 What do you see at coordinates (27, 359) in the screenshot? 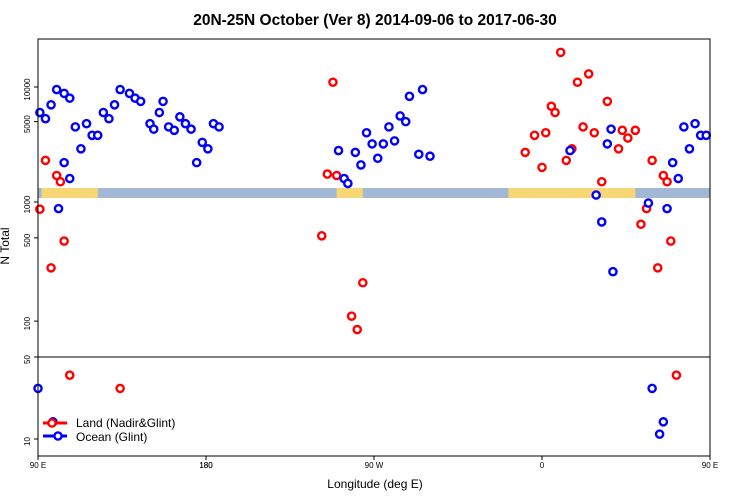
I see `y-tick-label: 50` at bounding box center [27, 359].